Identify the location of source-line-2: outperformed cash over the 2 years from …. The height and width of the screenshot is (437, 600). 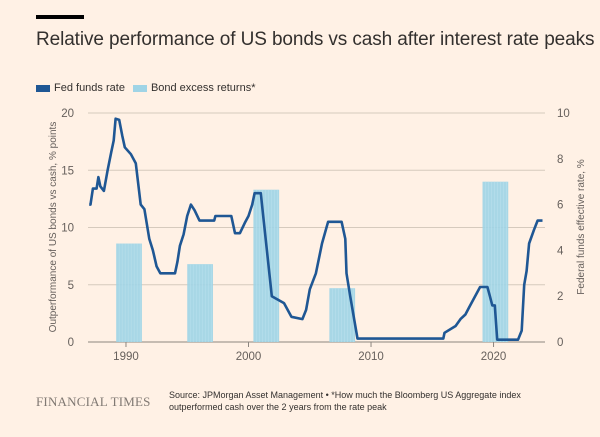
(278, 407).